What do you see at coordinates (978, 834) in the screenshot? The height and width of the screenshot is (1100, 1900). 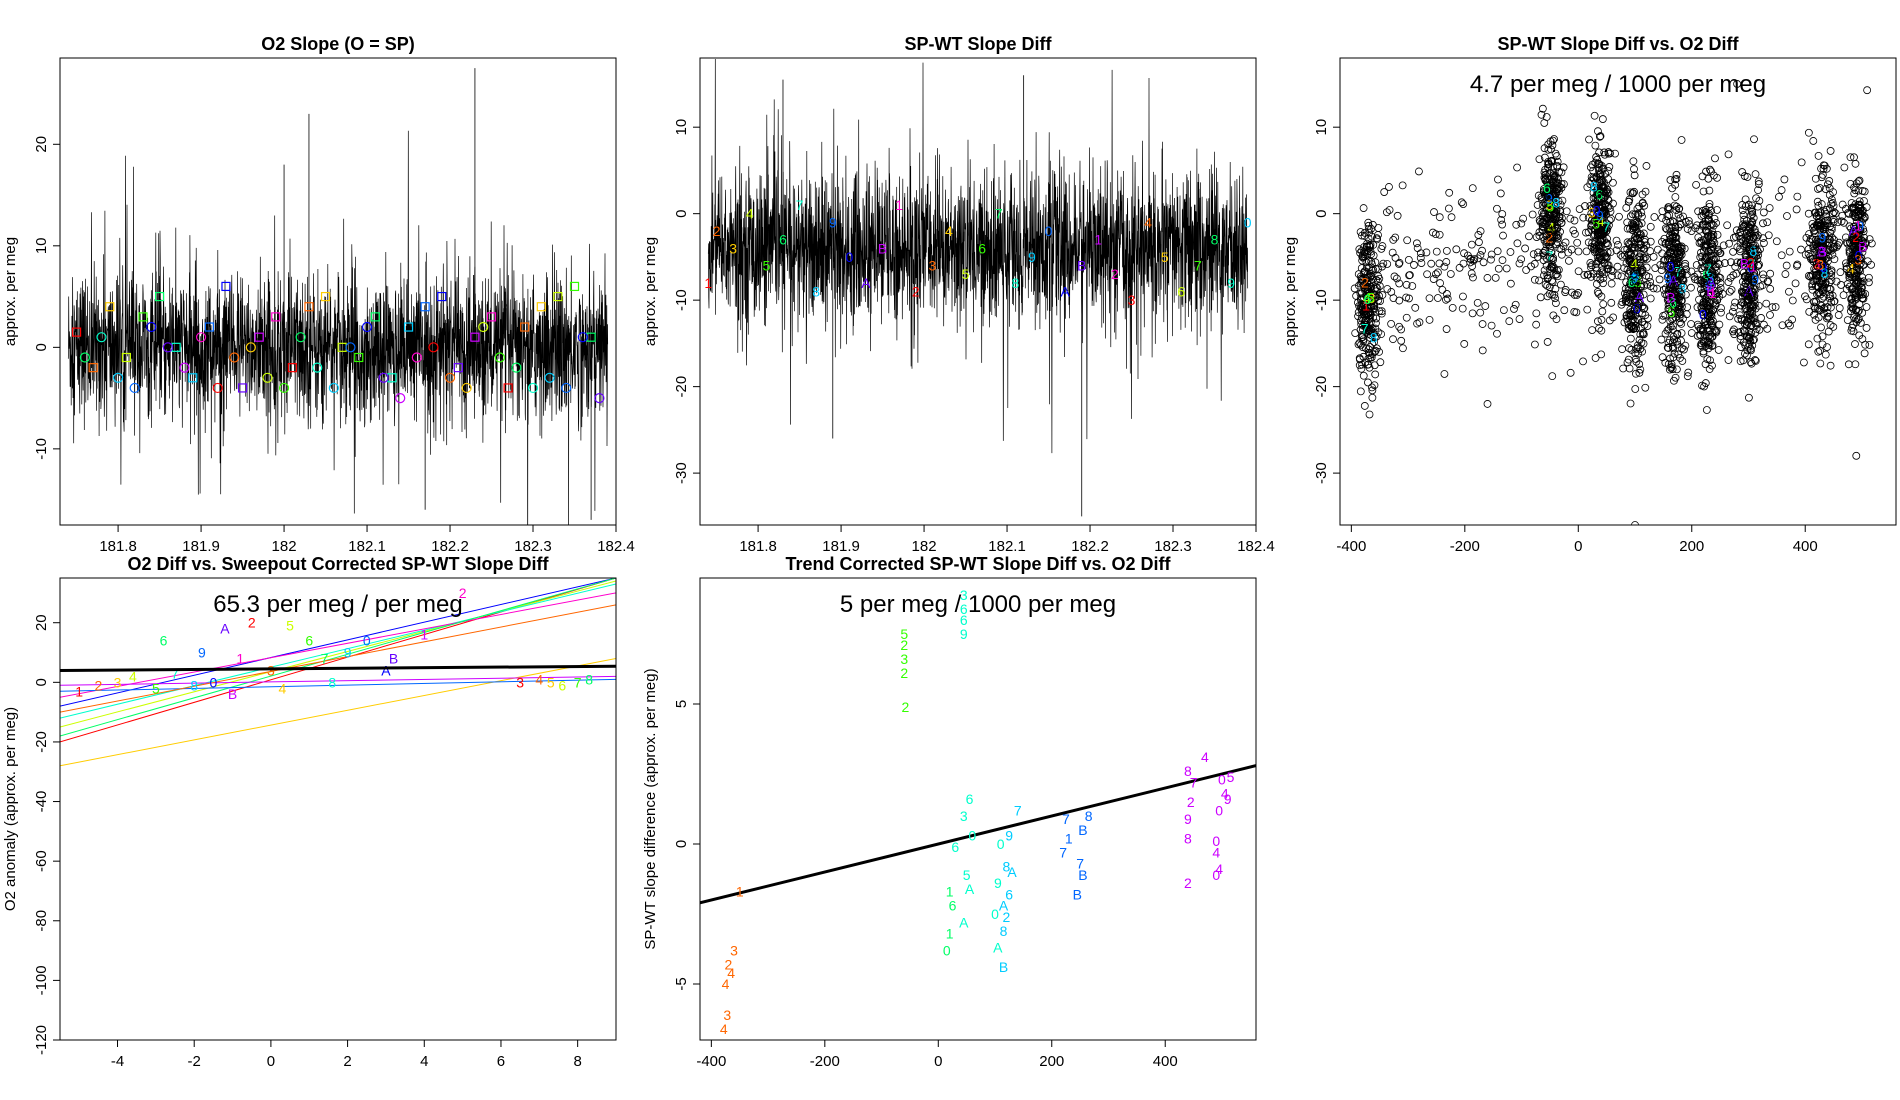 I see `fit-line` at bounding box center [978, 834].